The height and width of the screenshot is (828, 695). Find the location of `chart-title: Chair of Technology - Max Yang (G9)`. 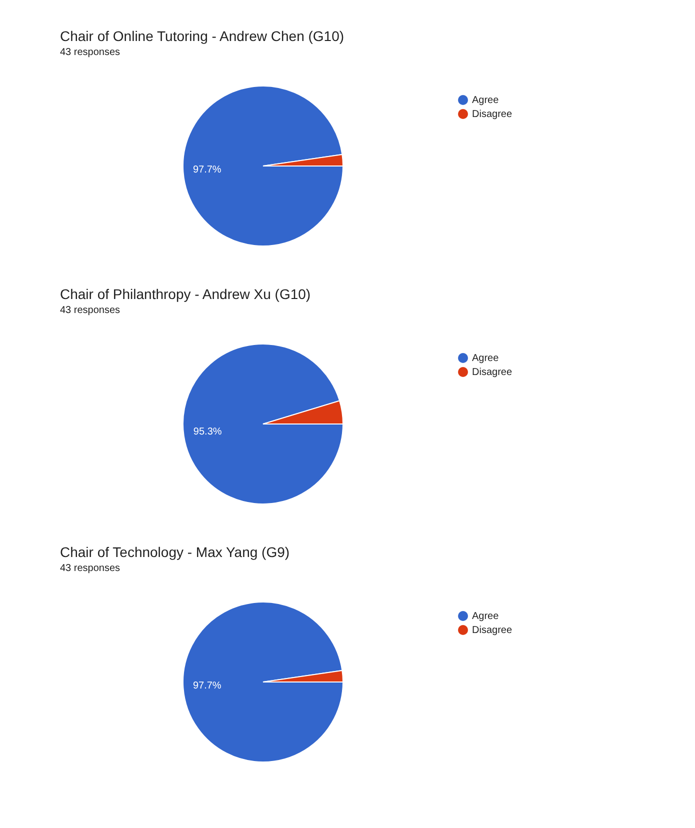

chart-title: Chair of Technology - Max Yang (G9) is located at coordinates (175, 552).